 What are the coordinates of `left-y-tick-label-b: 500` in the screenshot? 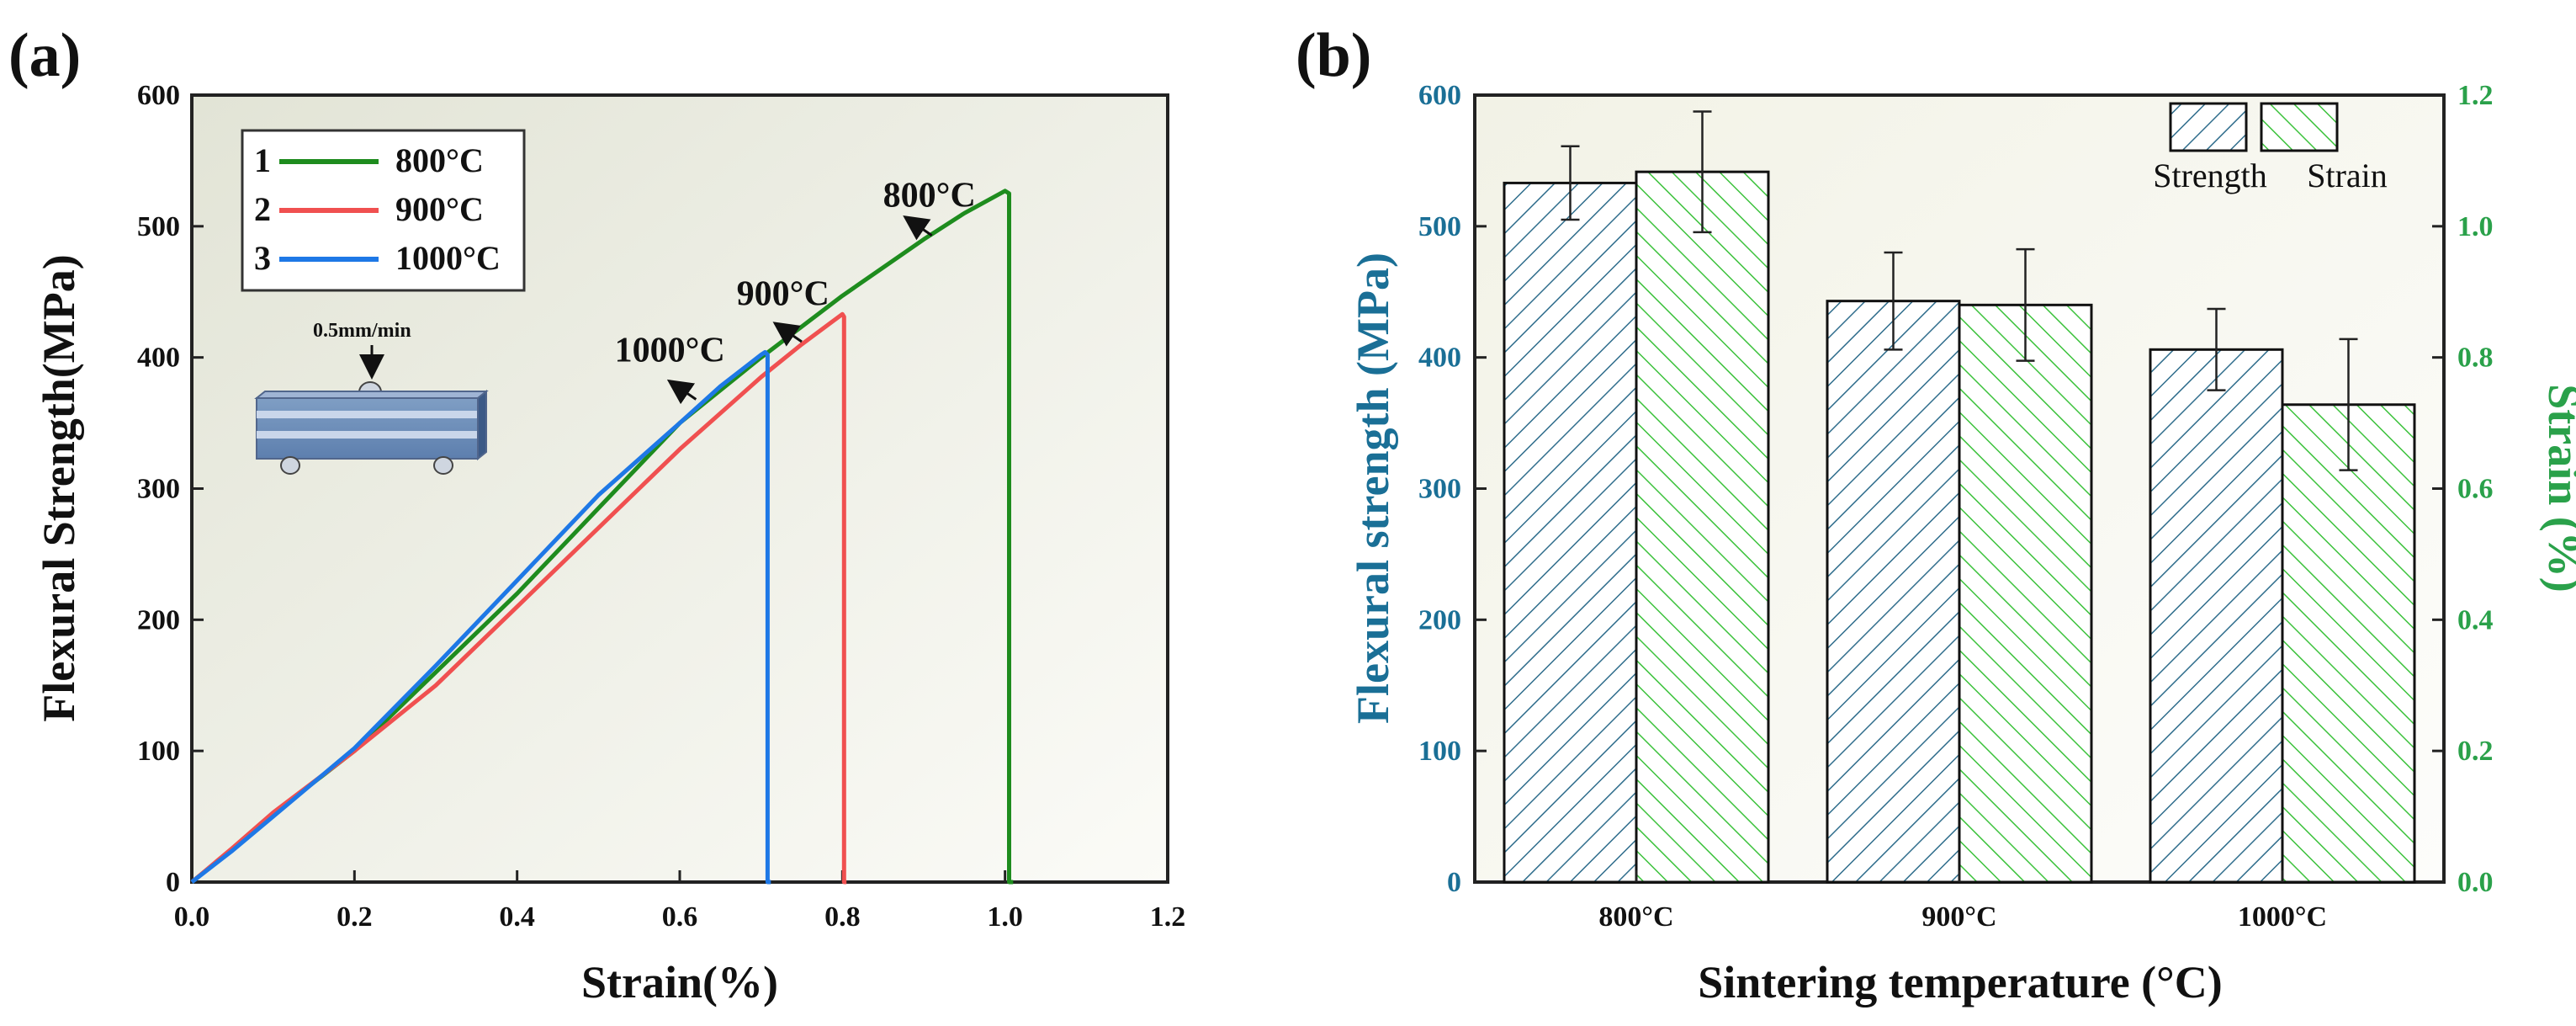 It's located at (1439, 226).